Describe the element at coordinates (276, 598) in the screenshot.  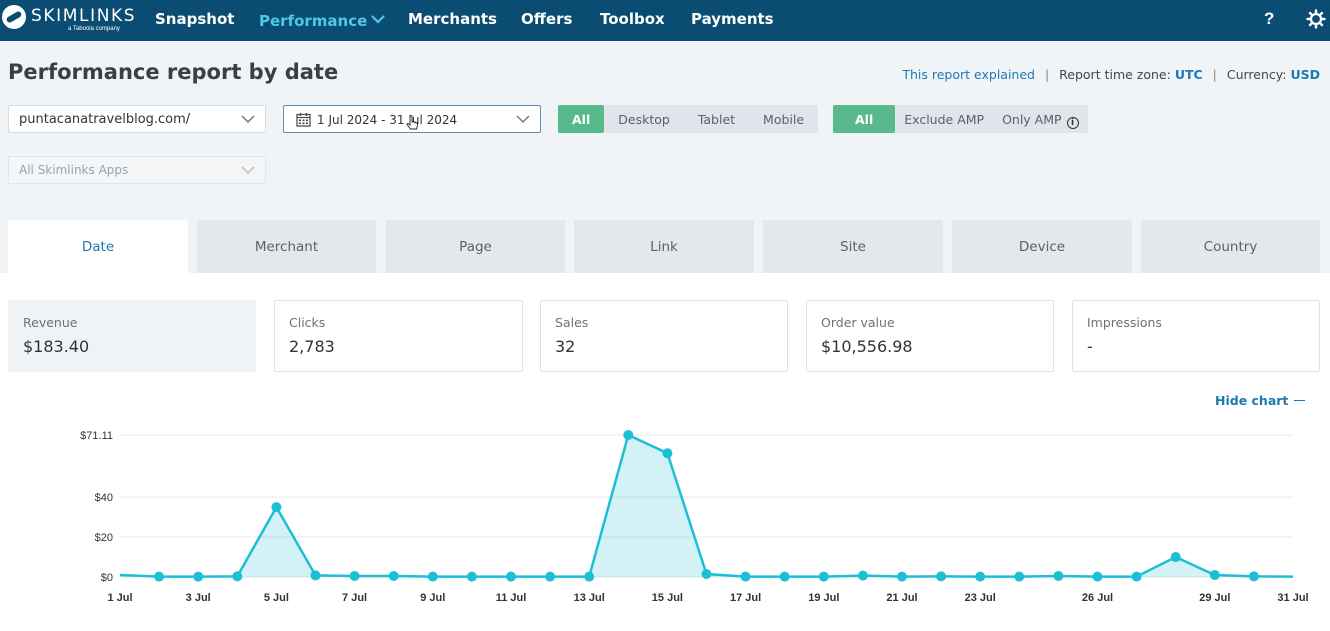
I see `x-tick-label: 5 Jul` at that location.